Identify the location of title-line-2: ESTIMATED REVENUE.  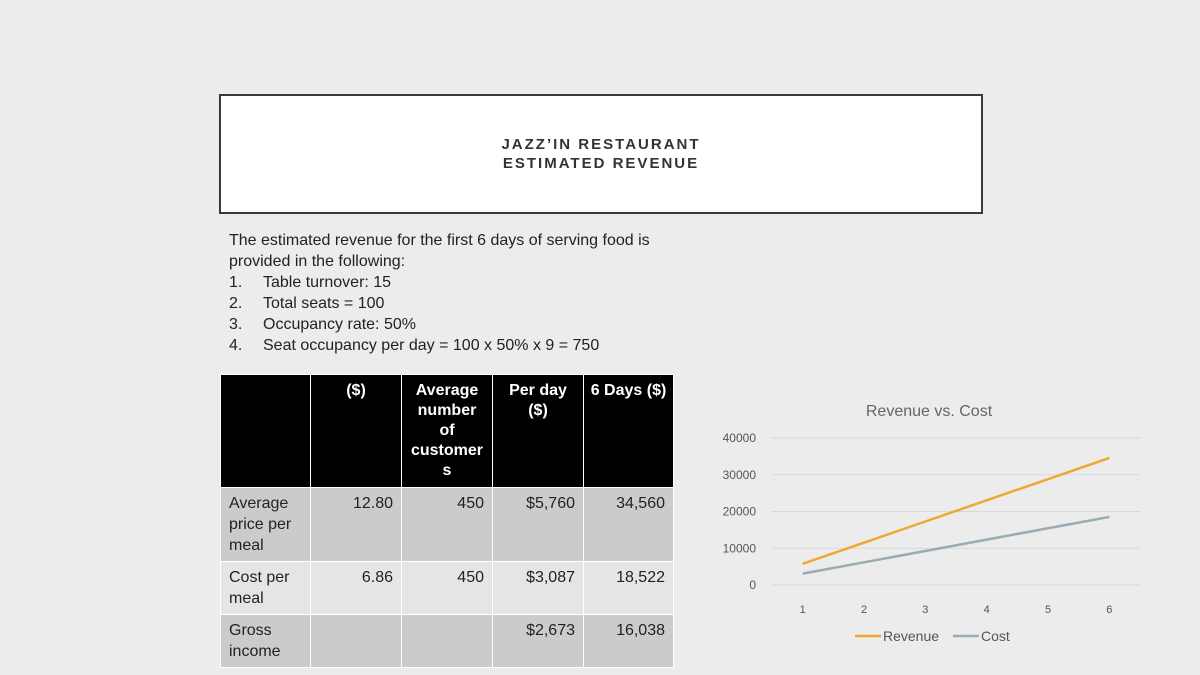
(601, 163).